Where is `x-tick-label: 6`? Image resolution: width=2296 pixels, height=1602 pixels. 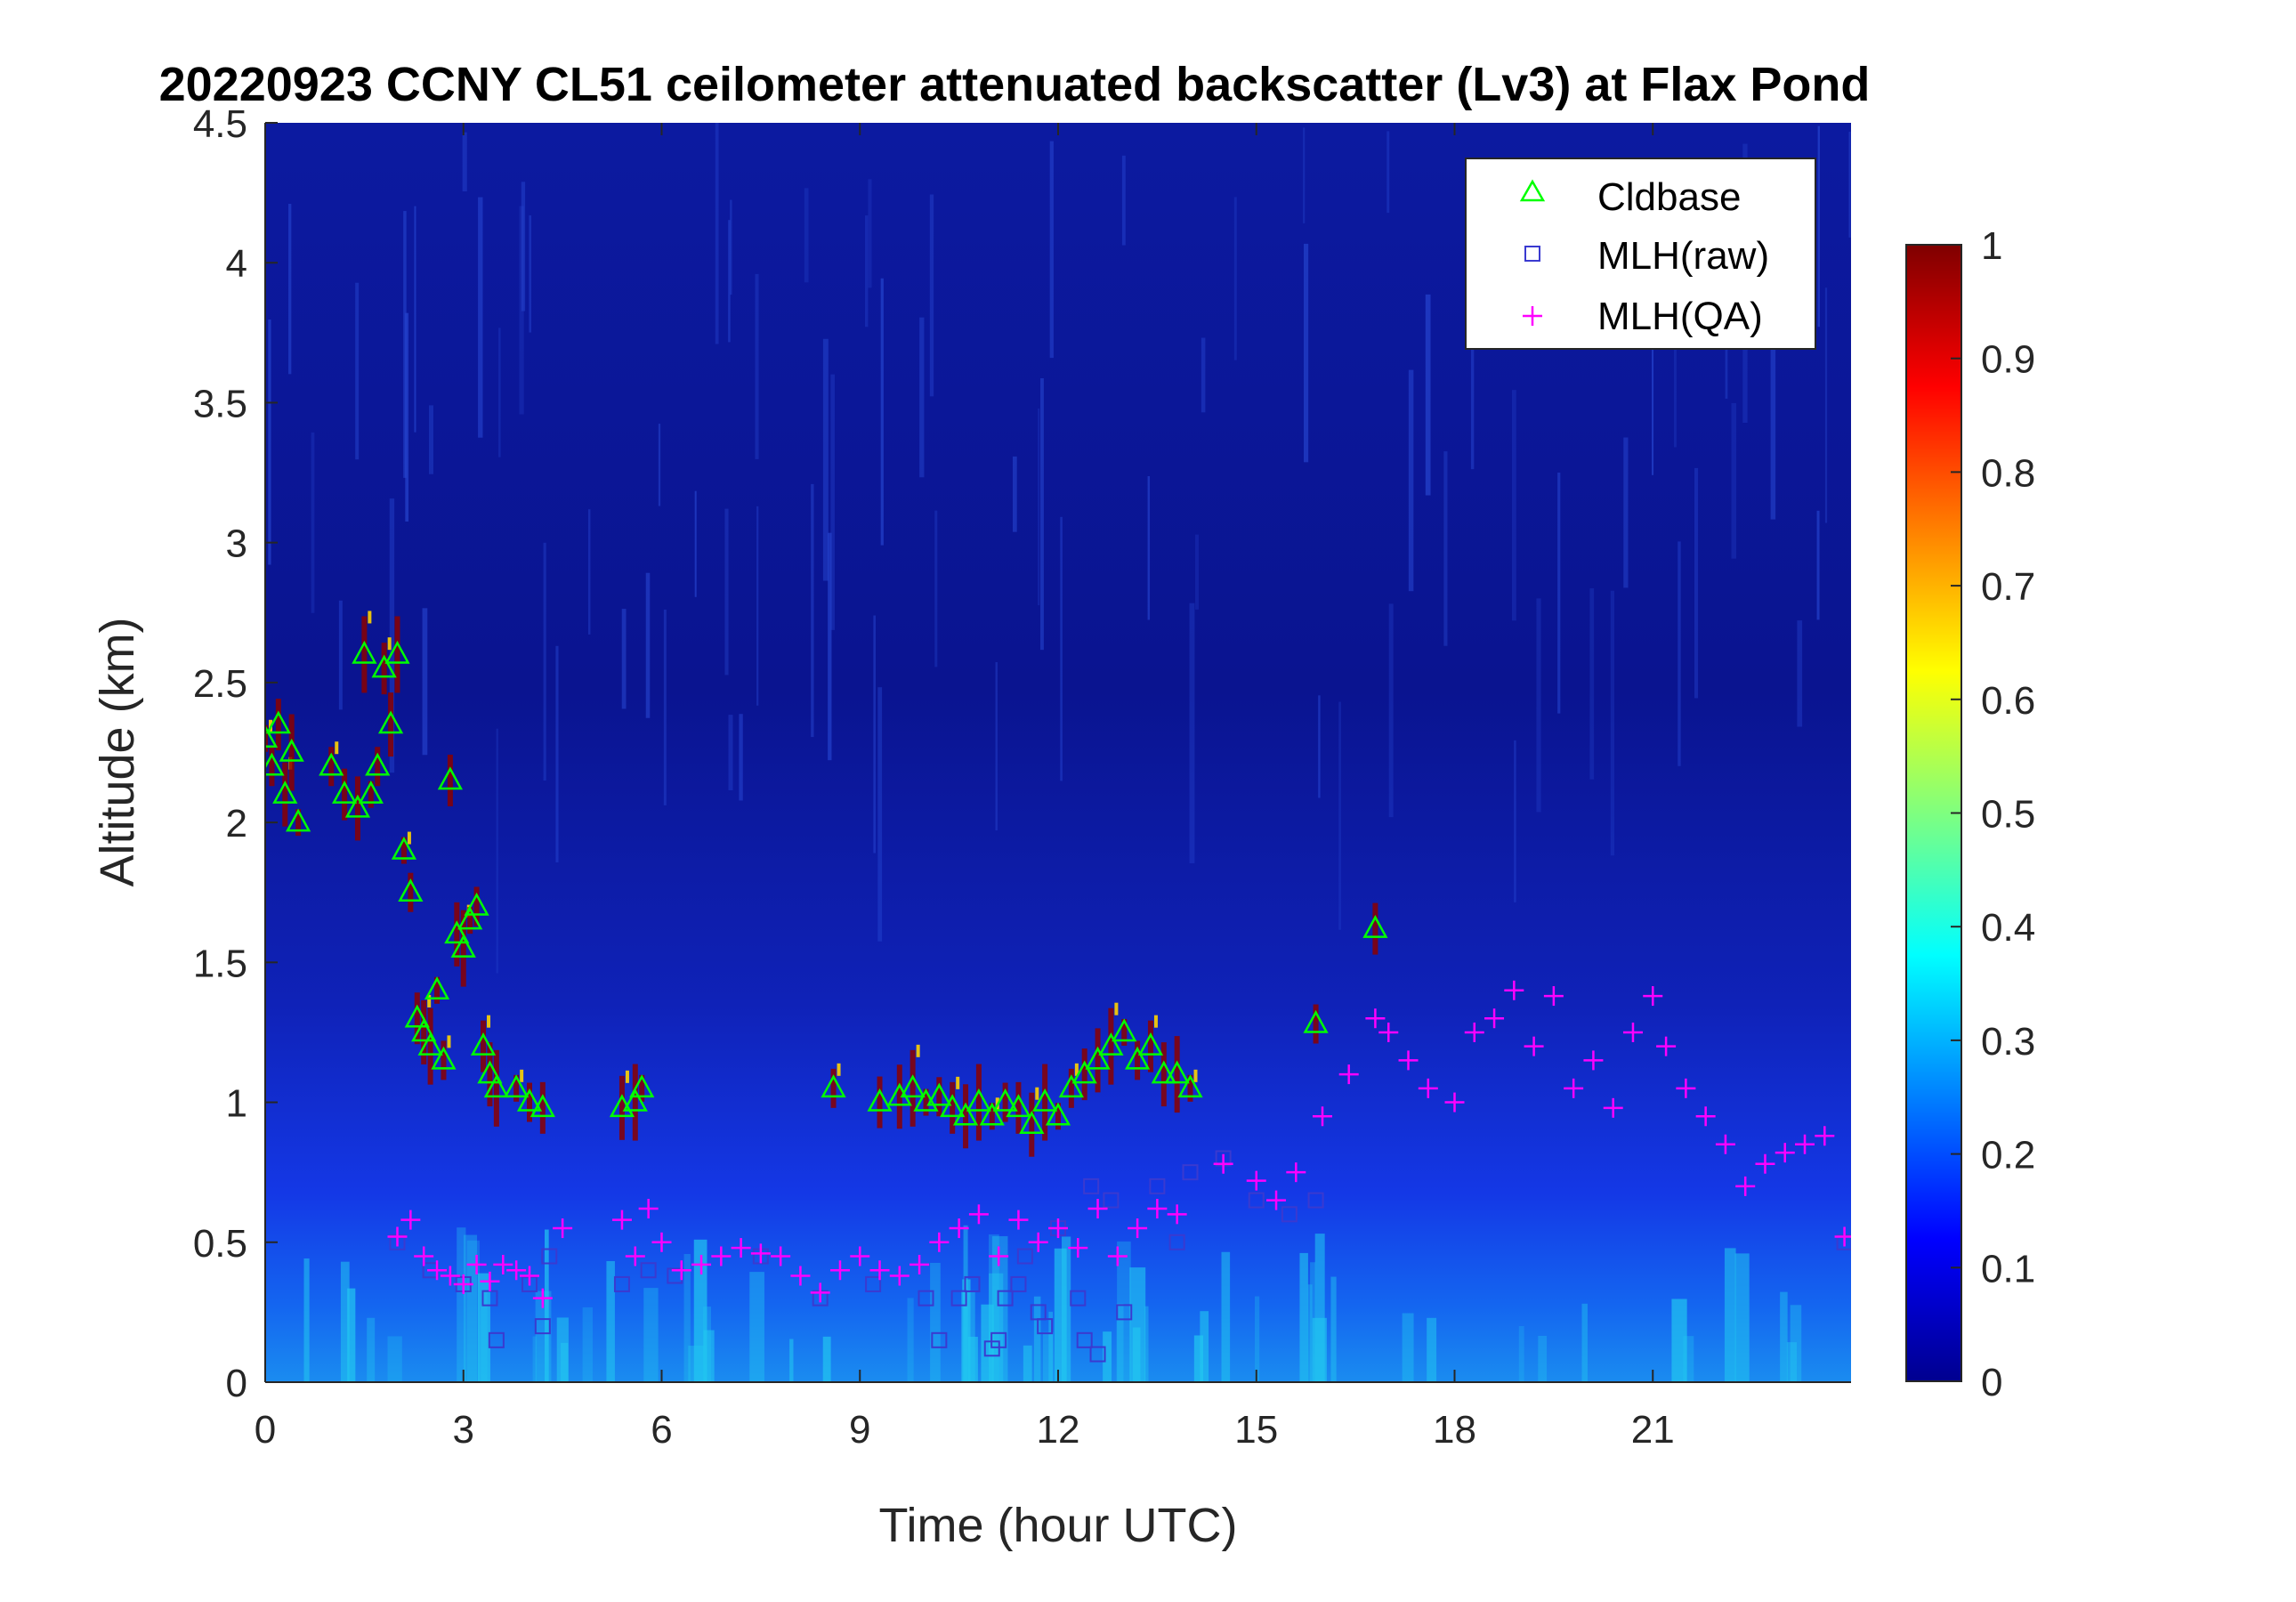
x-tick-label: 6 is located at coordinates (661, 1430).